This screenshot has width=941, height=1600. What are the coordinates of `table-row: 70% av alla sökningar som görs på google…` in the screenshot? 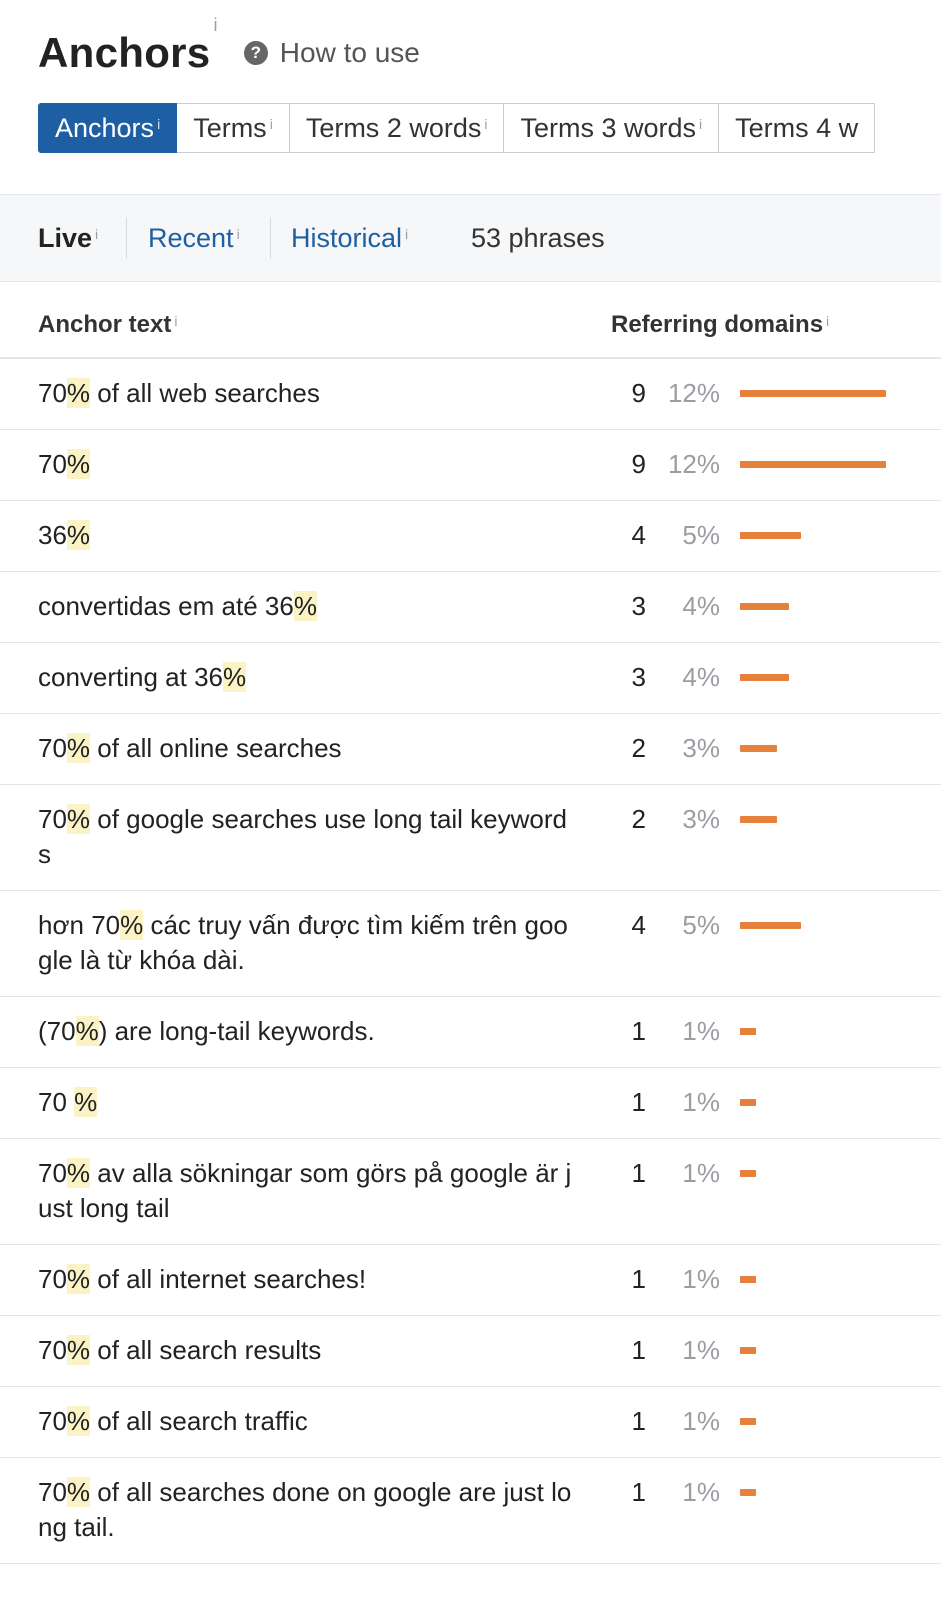 It's located at (470, 1192).